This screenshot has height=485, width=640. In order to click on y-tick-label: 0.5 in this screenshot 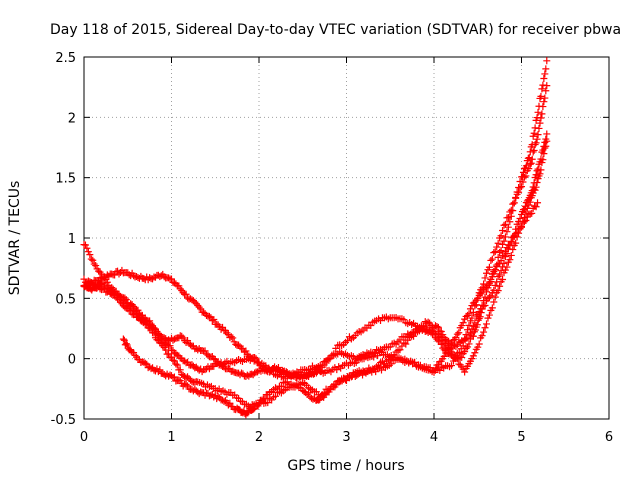, I will do `click(65, 299)`.